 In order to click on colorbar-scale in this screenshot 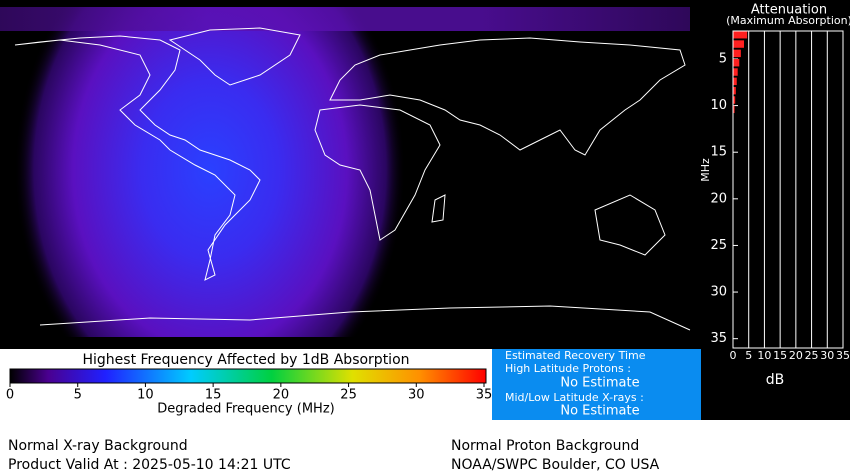, I will do `click(248, 376)`.